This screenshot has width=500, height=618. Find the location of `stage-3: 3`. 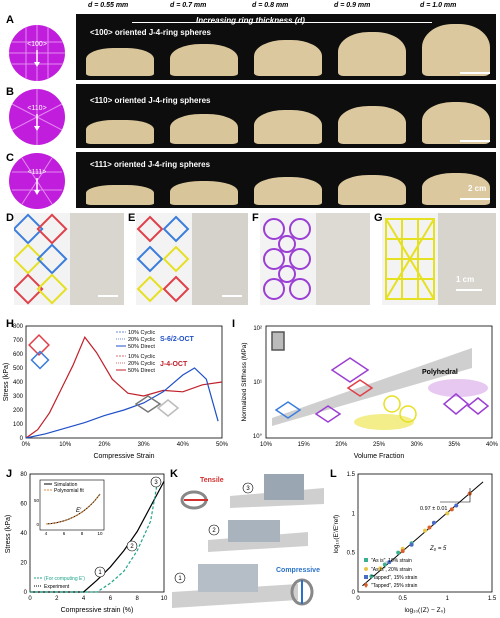

stage-3: 3 is located at coordinates (248, 489).